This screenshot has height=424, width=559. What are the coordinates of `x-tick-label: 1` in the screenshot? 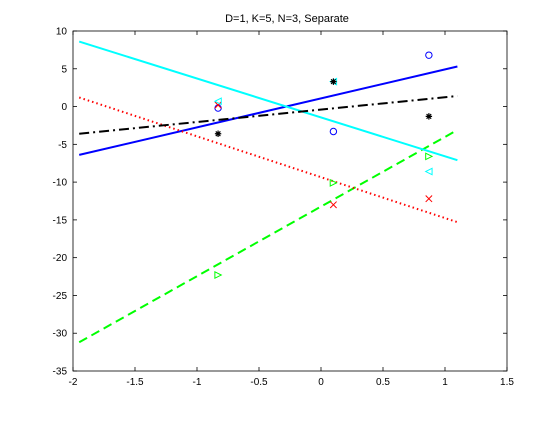 It's located at (445, 382).